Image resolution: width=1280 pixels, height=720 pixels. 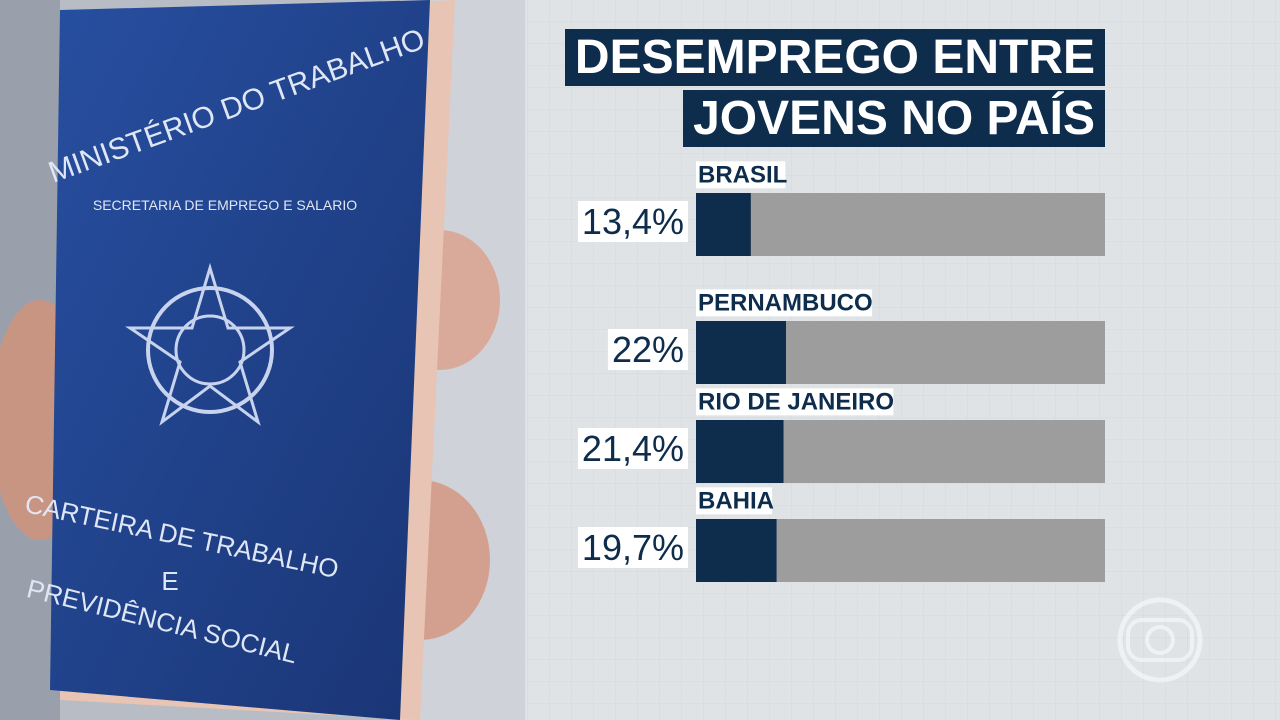 I want to click on value-label: 13,4%, so click(x=633, y=221).